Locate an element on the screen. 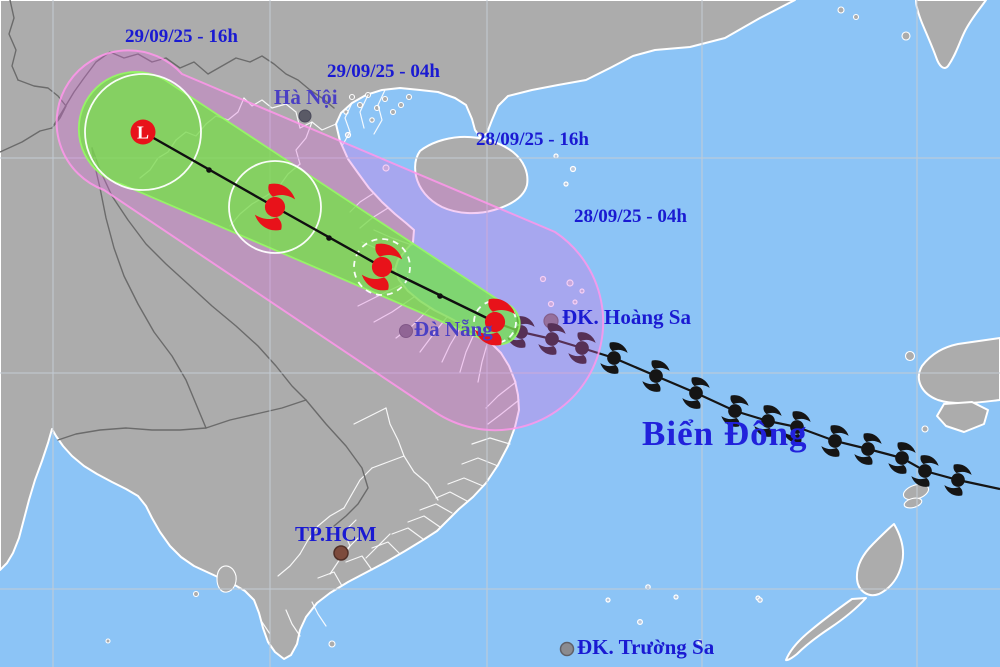  island-group is located at coordinates (962, 417).